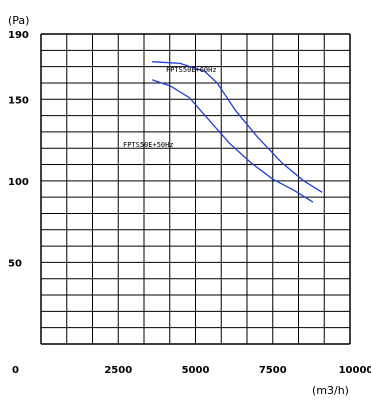 The height and width of the screenshot is (401, 371). What do you see at coordinates (273, 370) in the screenshot?
I see `x-tick-label: 7500` at bounding box center [273, 370].